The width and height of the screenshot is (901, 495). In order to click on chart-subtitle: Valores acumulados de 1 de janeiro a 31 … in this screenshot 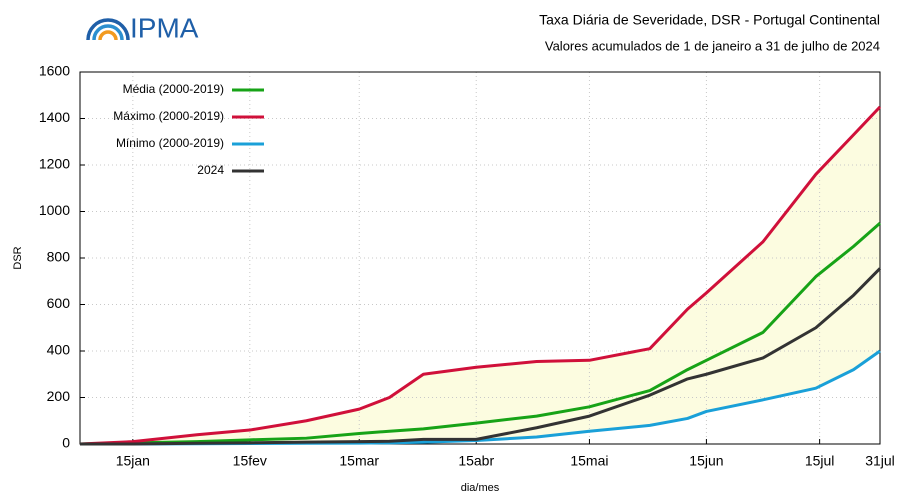, I will do `click(712, 45)`.